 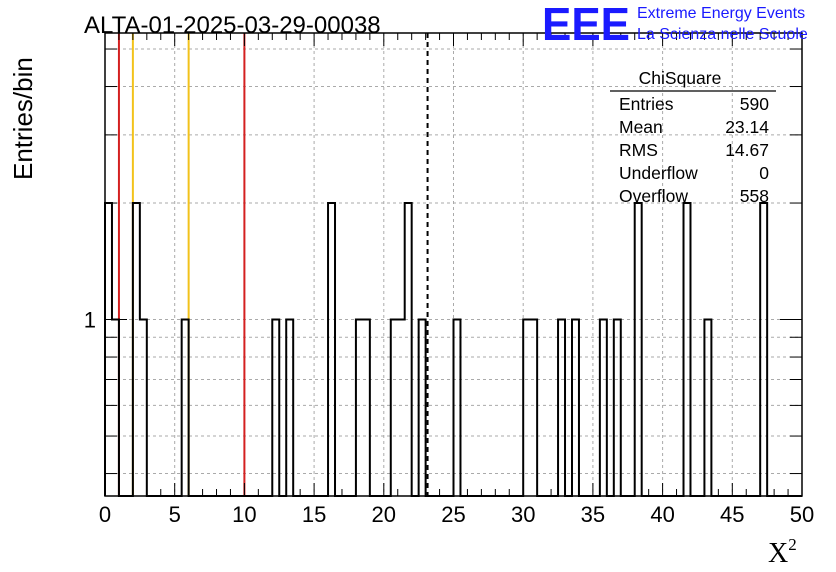 I want to click on x-tick-labels: 0 5 10 15 20 25 30 35 40 45 50, so click(x=456, y=514).